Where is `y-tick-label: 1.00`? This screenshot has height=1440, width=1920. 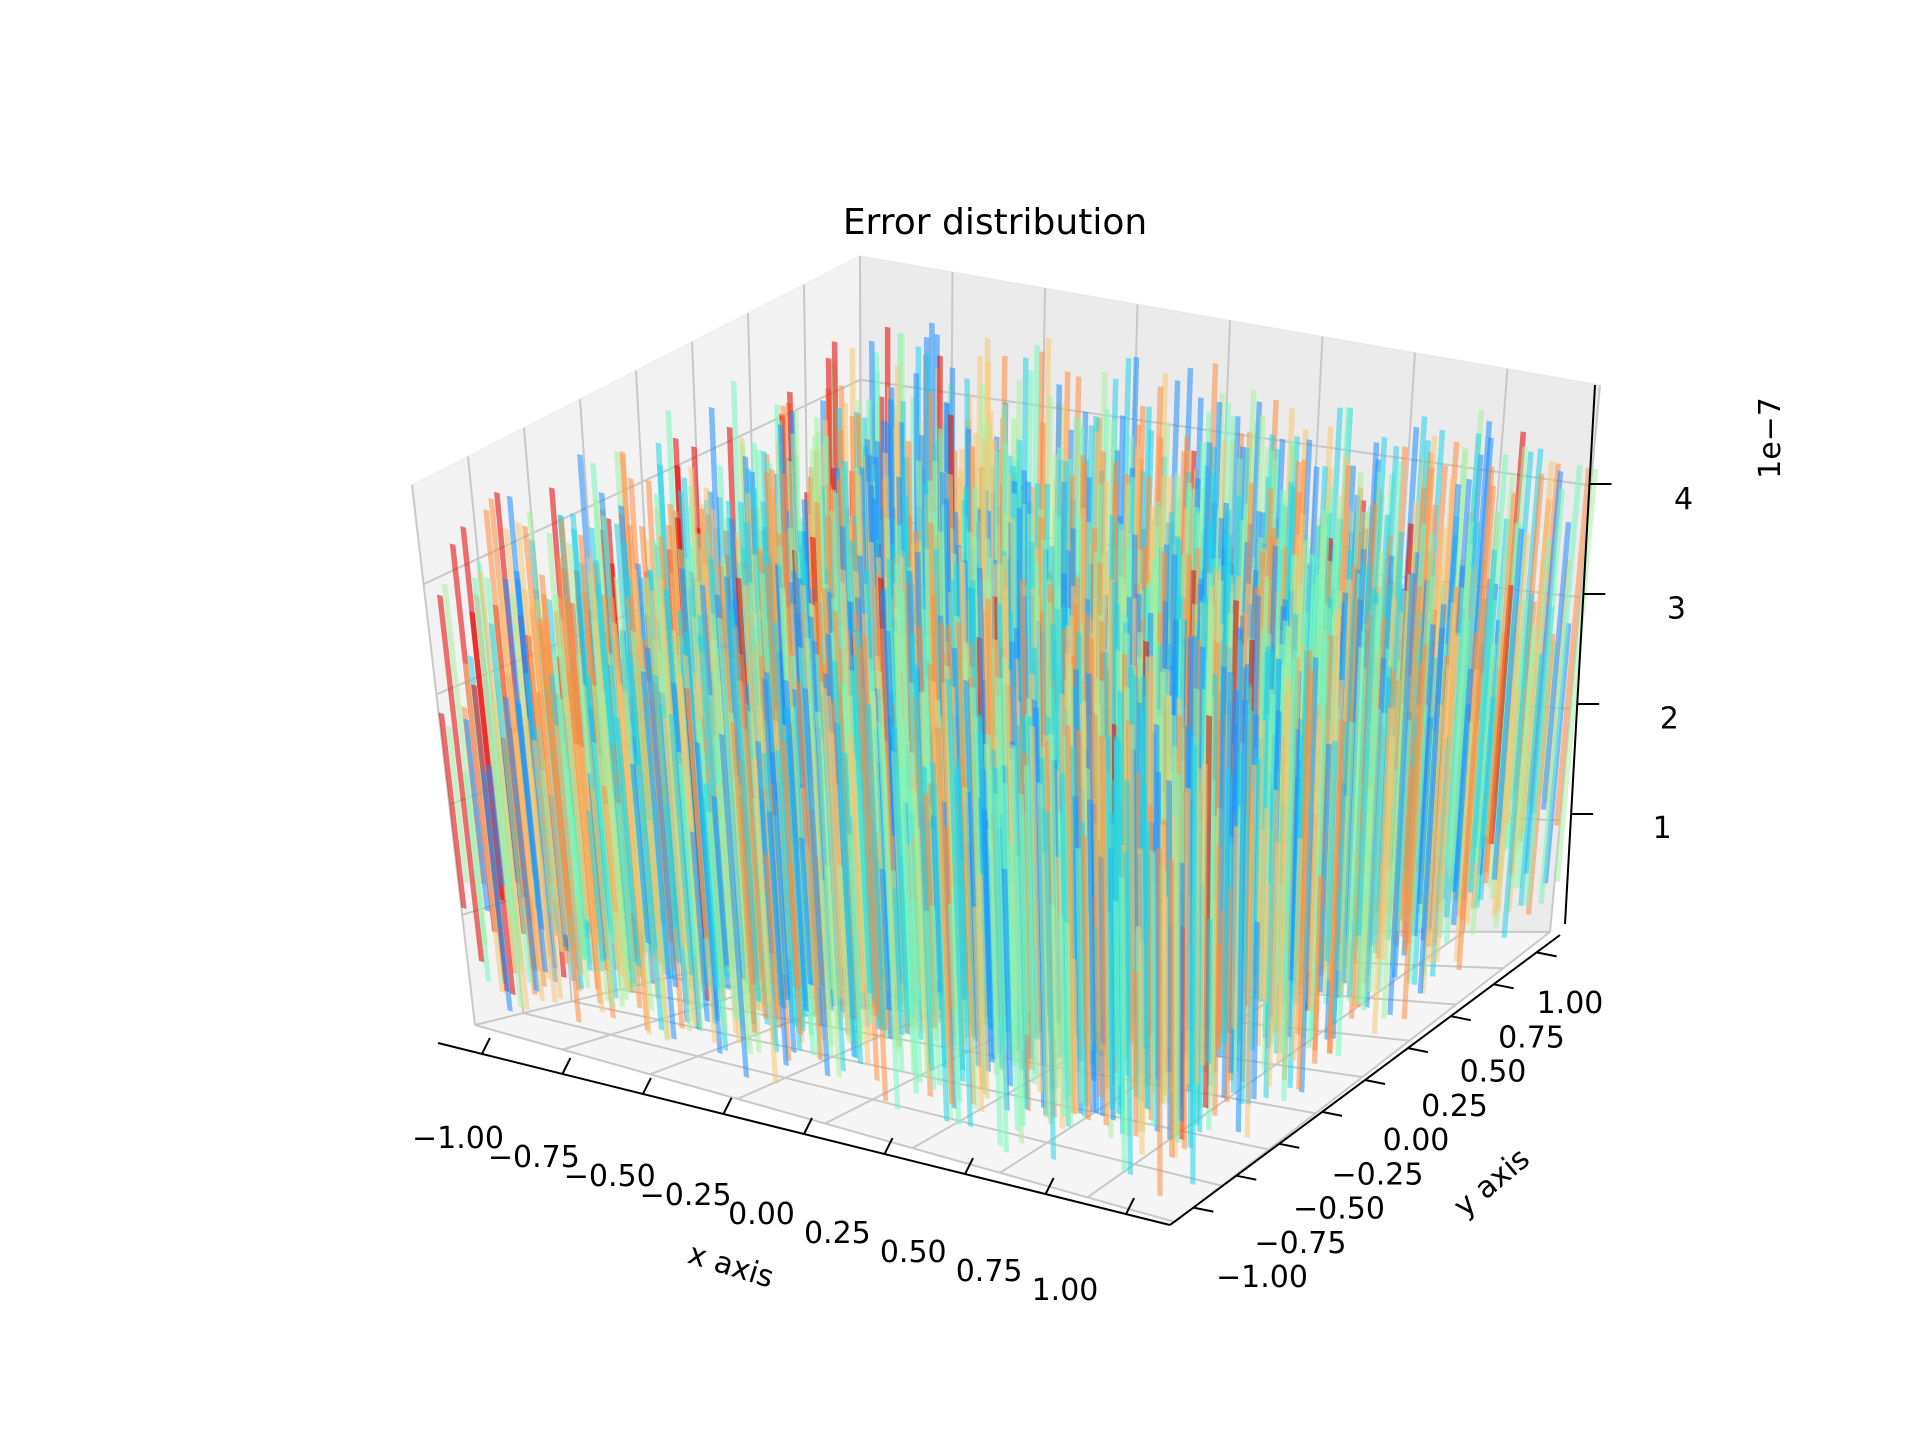
y-tick-label: 1.00 is located at coordinates (1570, 1003).